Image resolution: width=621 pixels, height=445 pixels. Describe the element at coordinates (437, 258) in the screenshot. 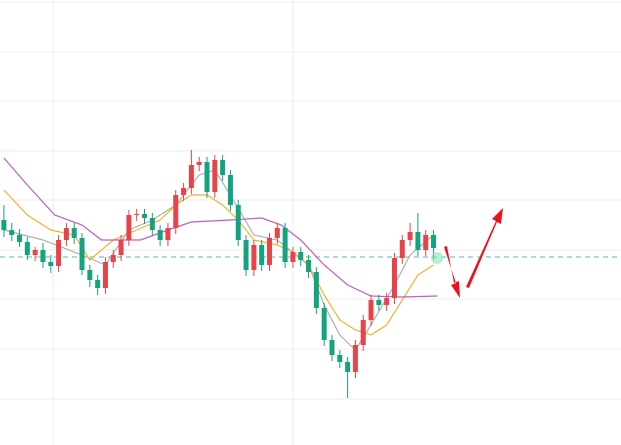

I see `last-price-glow` at that location.